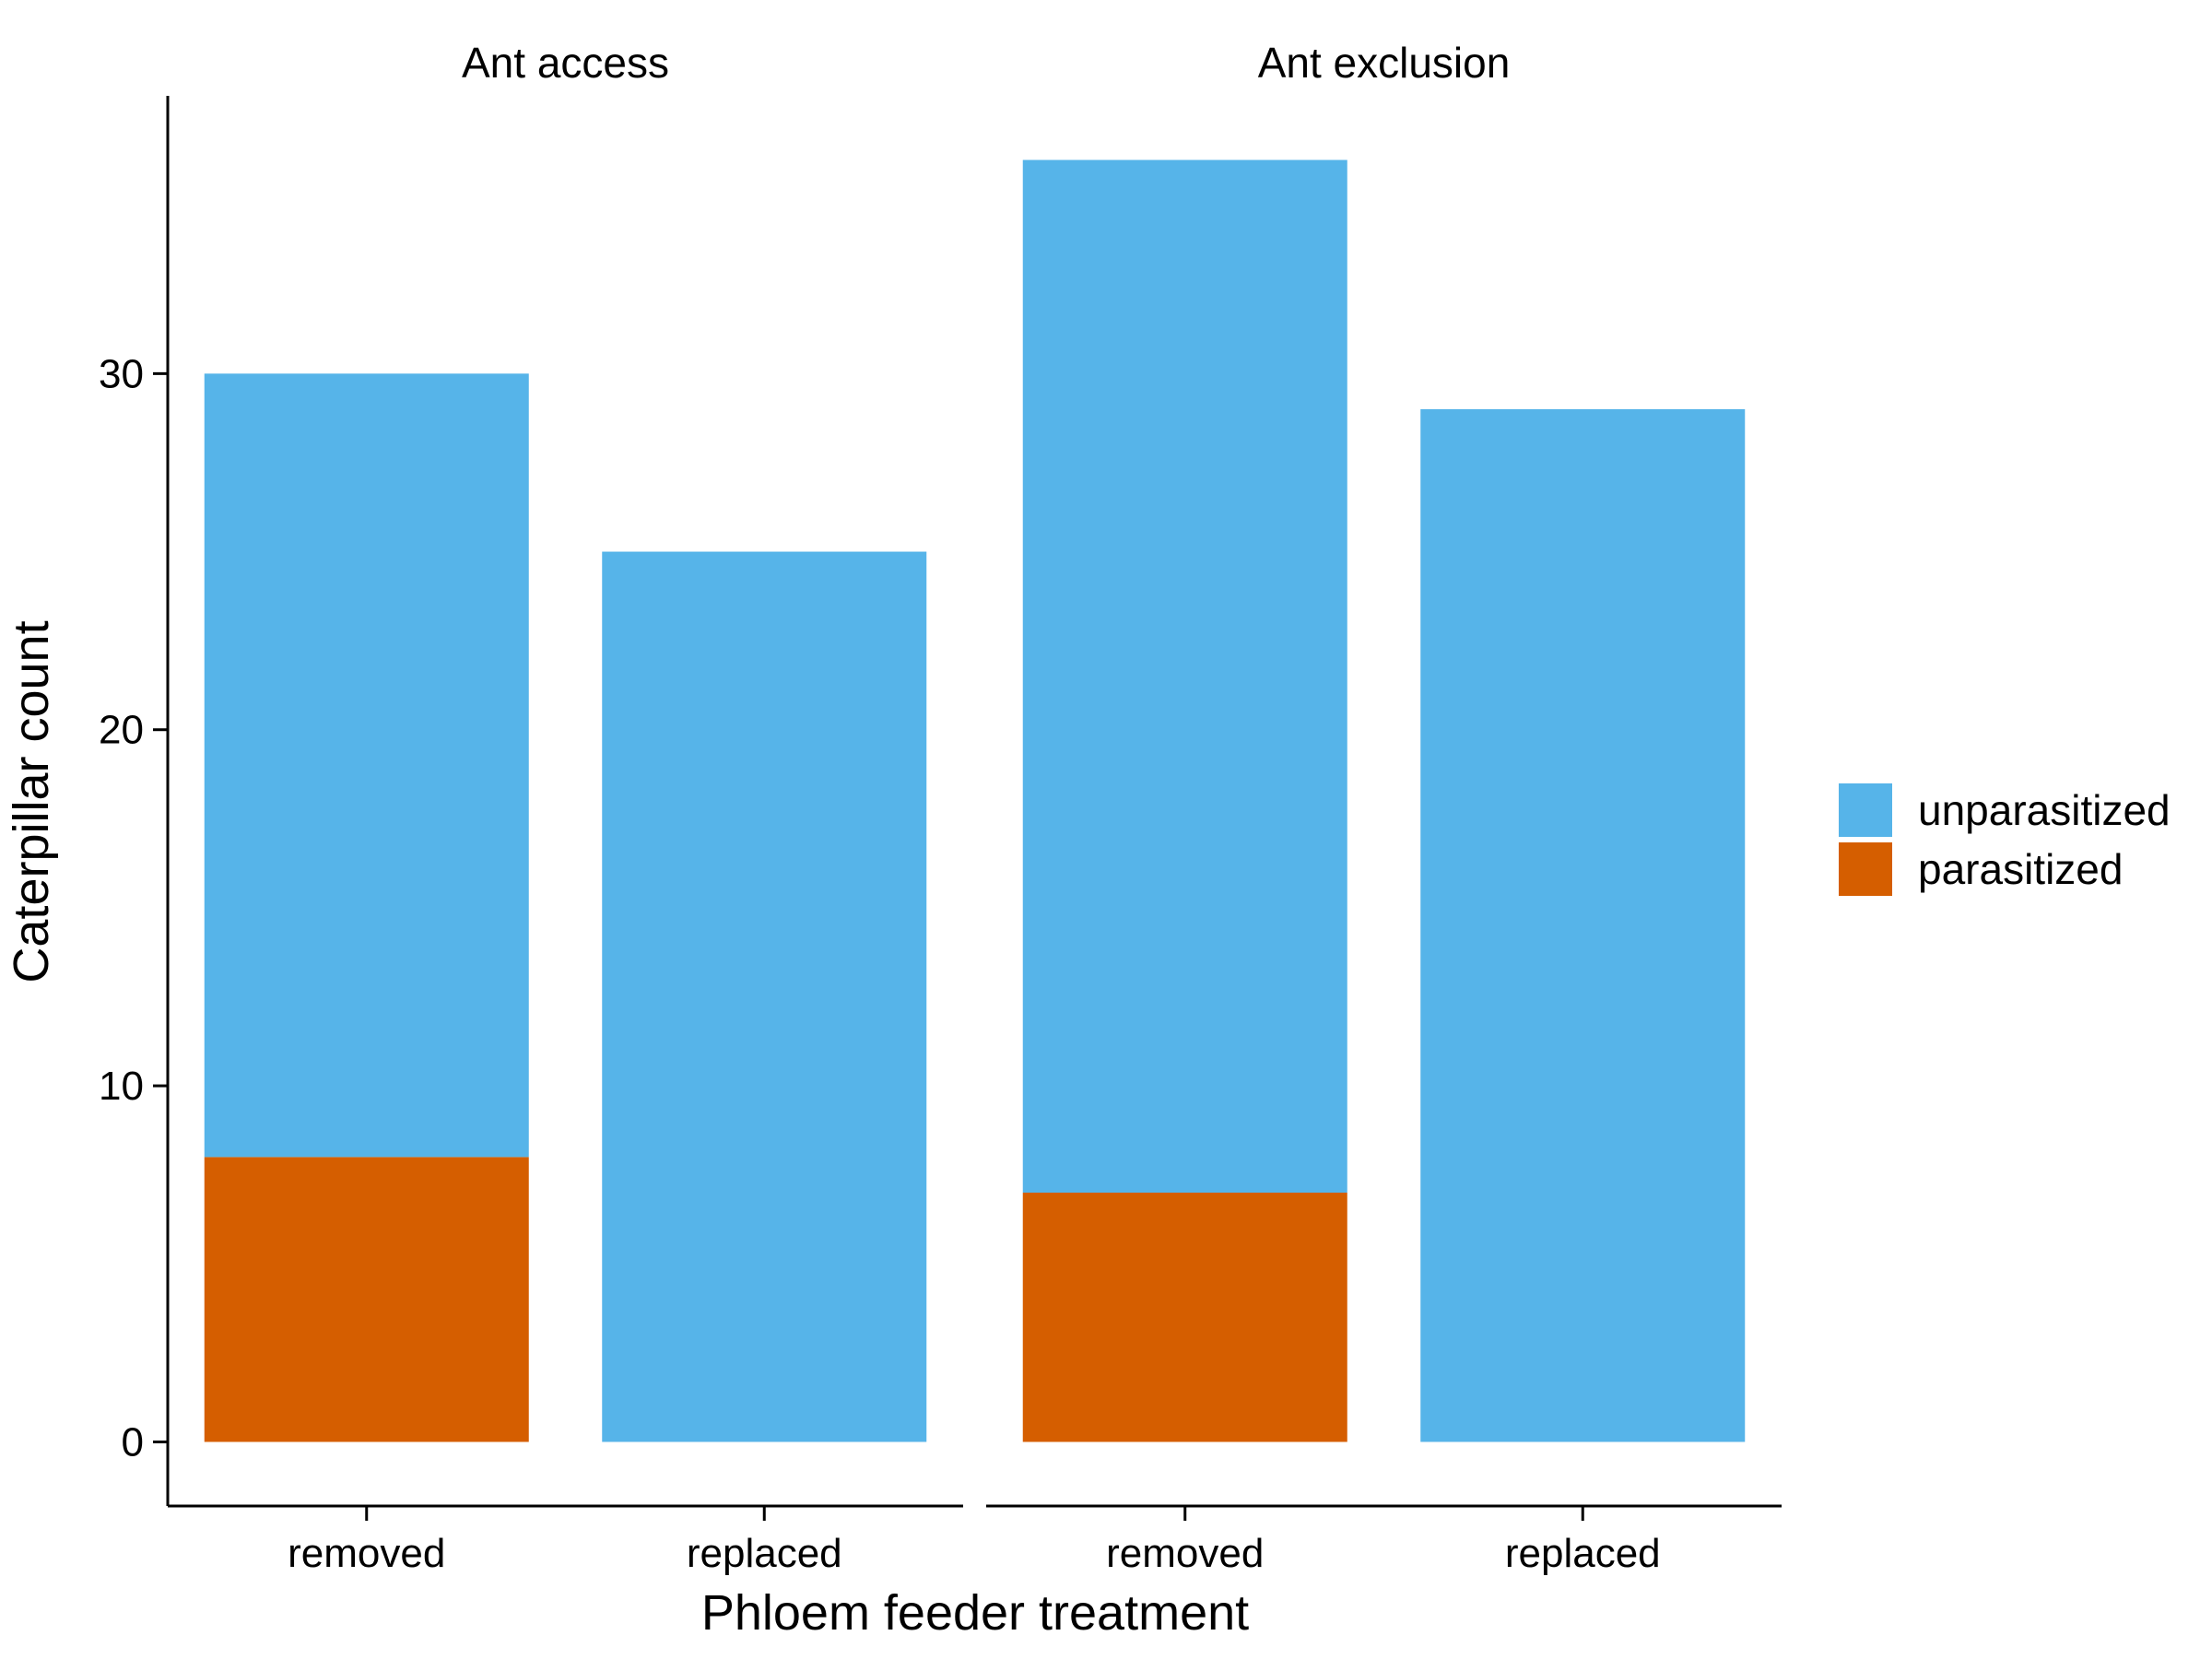 Image resolution: width=2212 pixels, height=1659 pixels. What do you see at coordinates (1384, 63) in the screenshot?
I see `facet-title: Ant exclusion` at bounding box center [1384, 63].